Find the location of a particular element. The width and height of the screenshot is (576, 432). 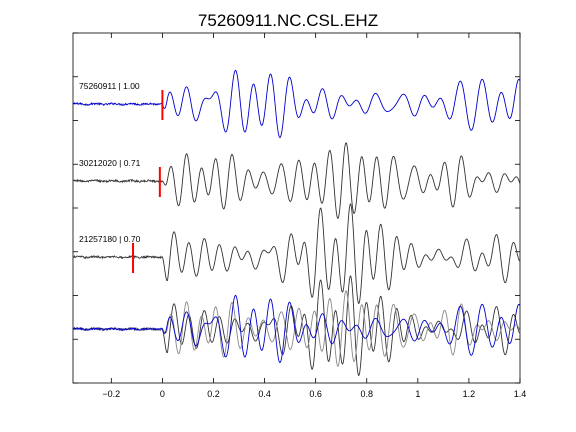

x-tick-label: 1.2 is located at coordinates (469, 394).